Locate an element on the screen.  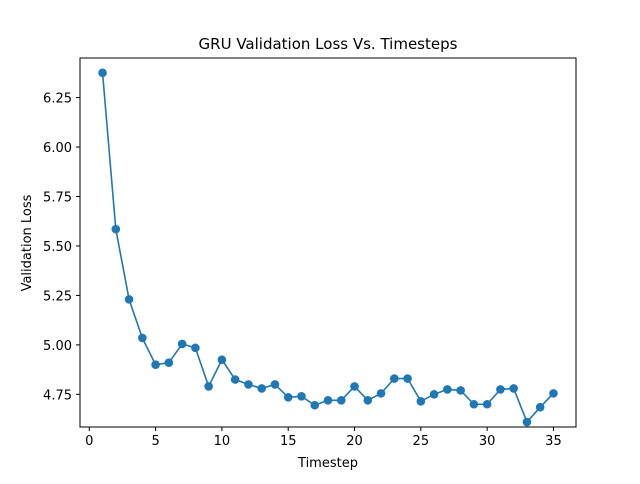
x-tick-label: 10 is located at coordinates (222, 441).